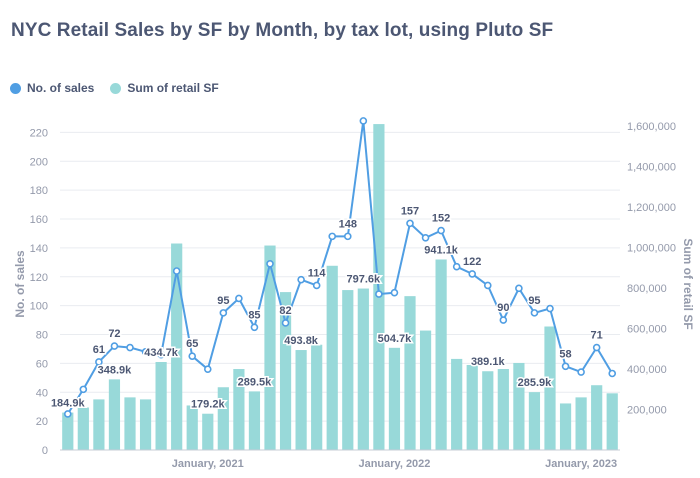 The width and height of the screenshot is (700, 478). I want to click on line-data-label: 71, so click(597, 336).